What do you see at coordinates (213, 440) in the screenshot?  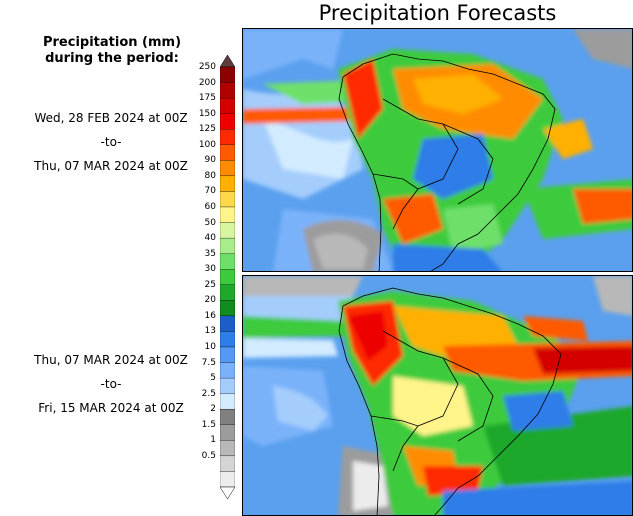 I see `color-bar-tick-label: 1` at bounding box center [213, 440].